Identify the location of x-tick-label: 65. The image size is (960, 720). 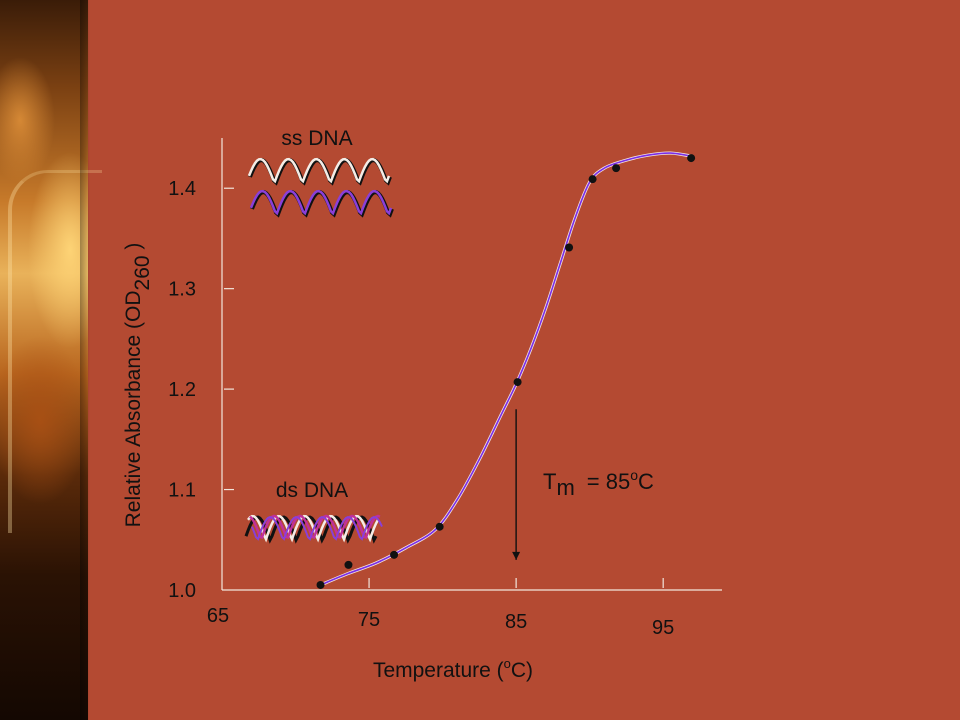
(218, 616).